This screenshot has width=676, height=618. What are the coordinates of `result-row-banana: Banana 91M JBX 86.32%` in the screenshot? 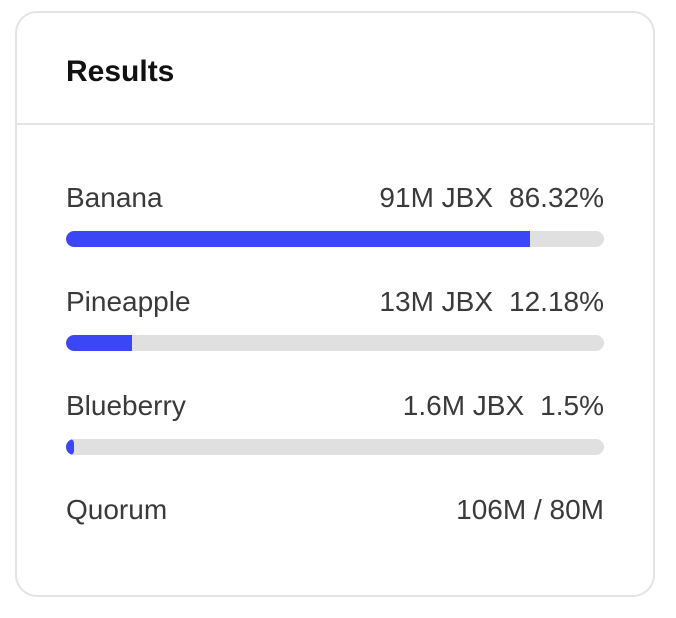 It's located at (335, 233).